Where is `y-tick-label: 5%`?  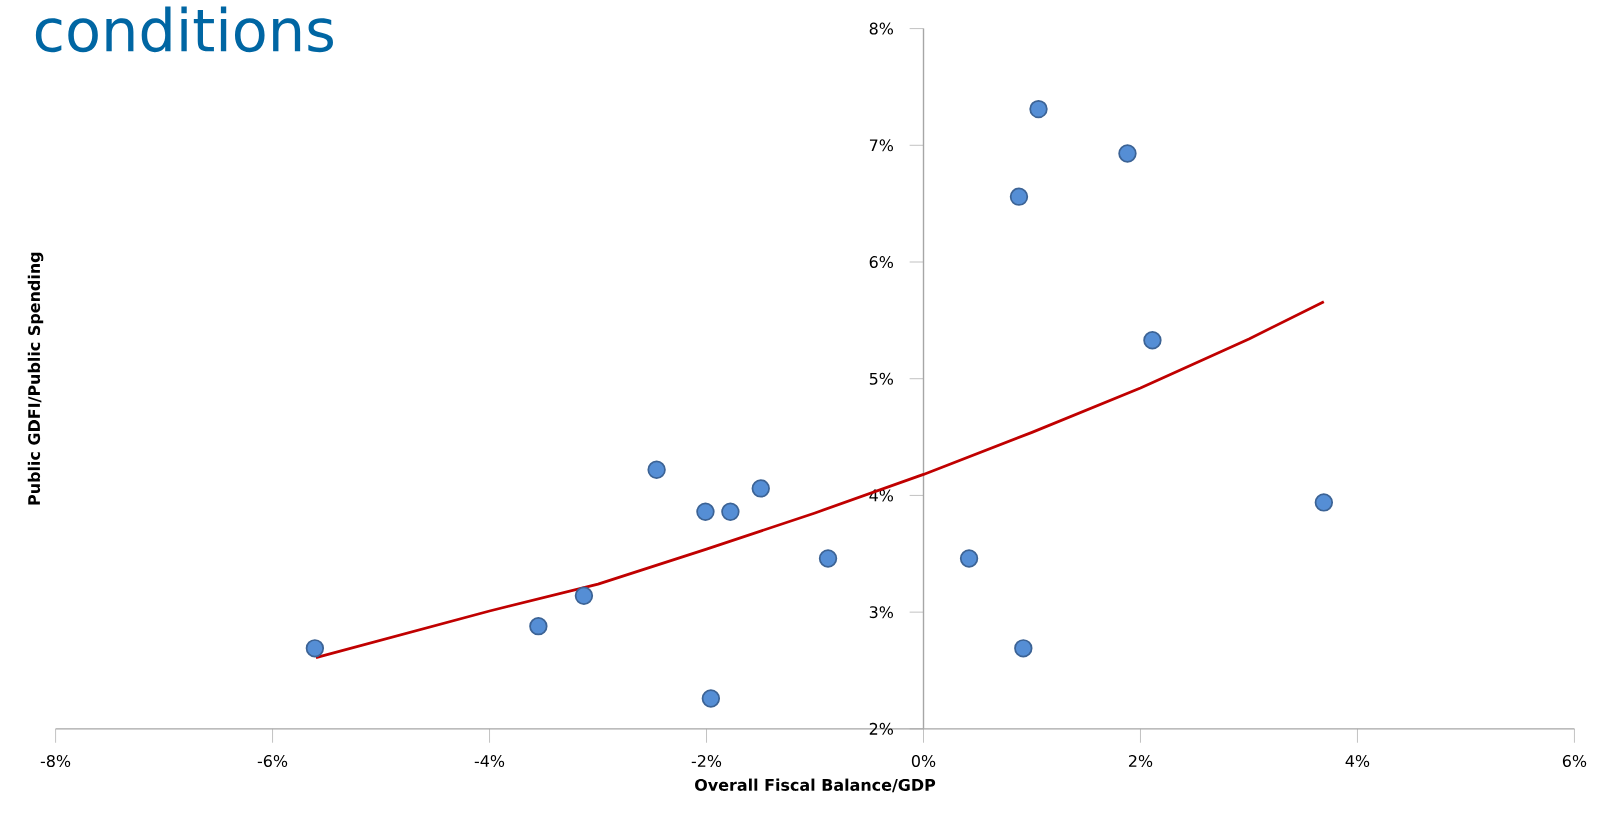 y-tick-label: 5% is located at coordinates (881, 378).